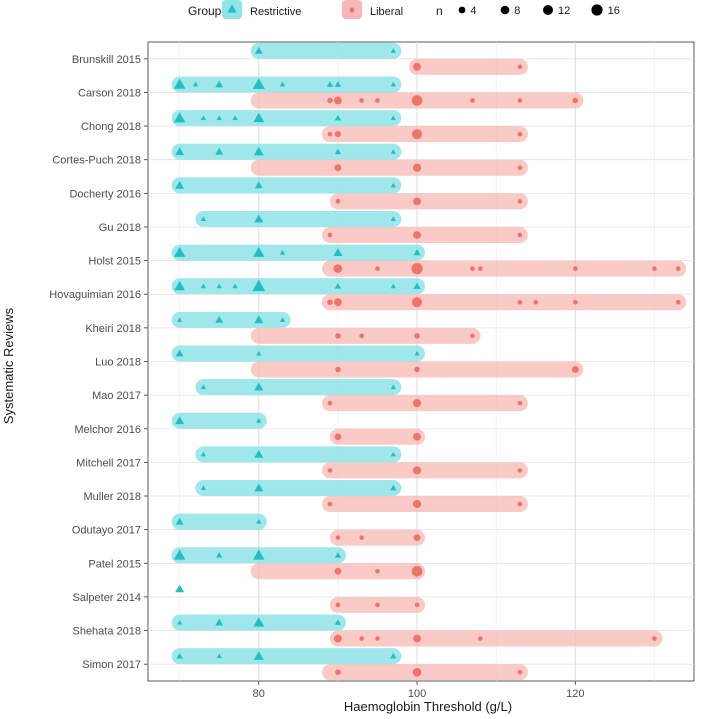  What do you see at coordinates (111, 665) in the screenshot?
I see `y-tick-label: Simon 2017` at bounding box center [111, 665].